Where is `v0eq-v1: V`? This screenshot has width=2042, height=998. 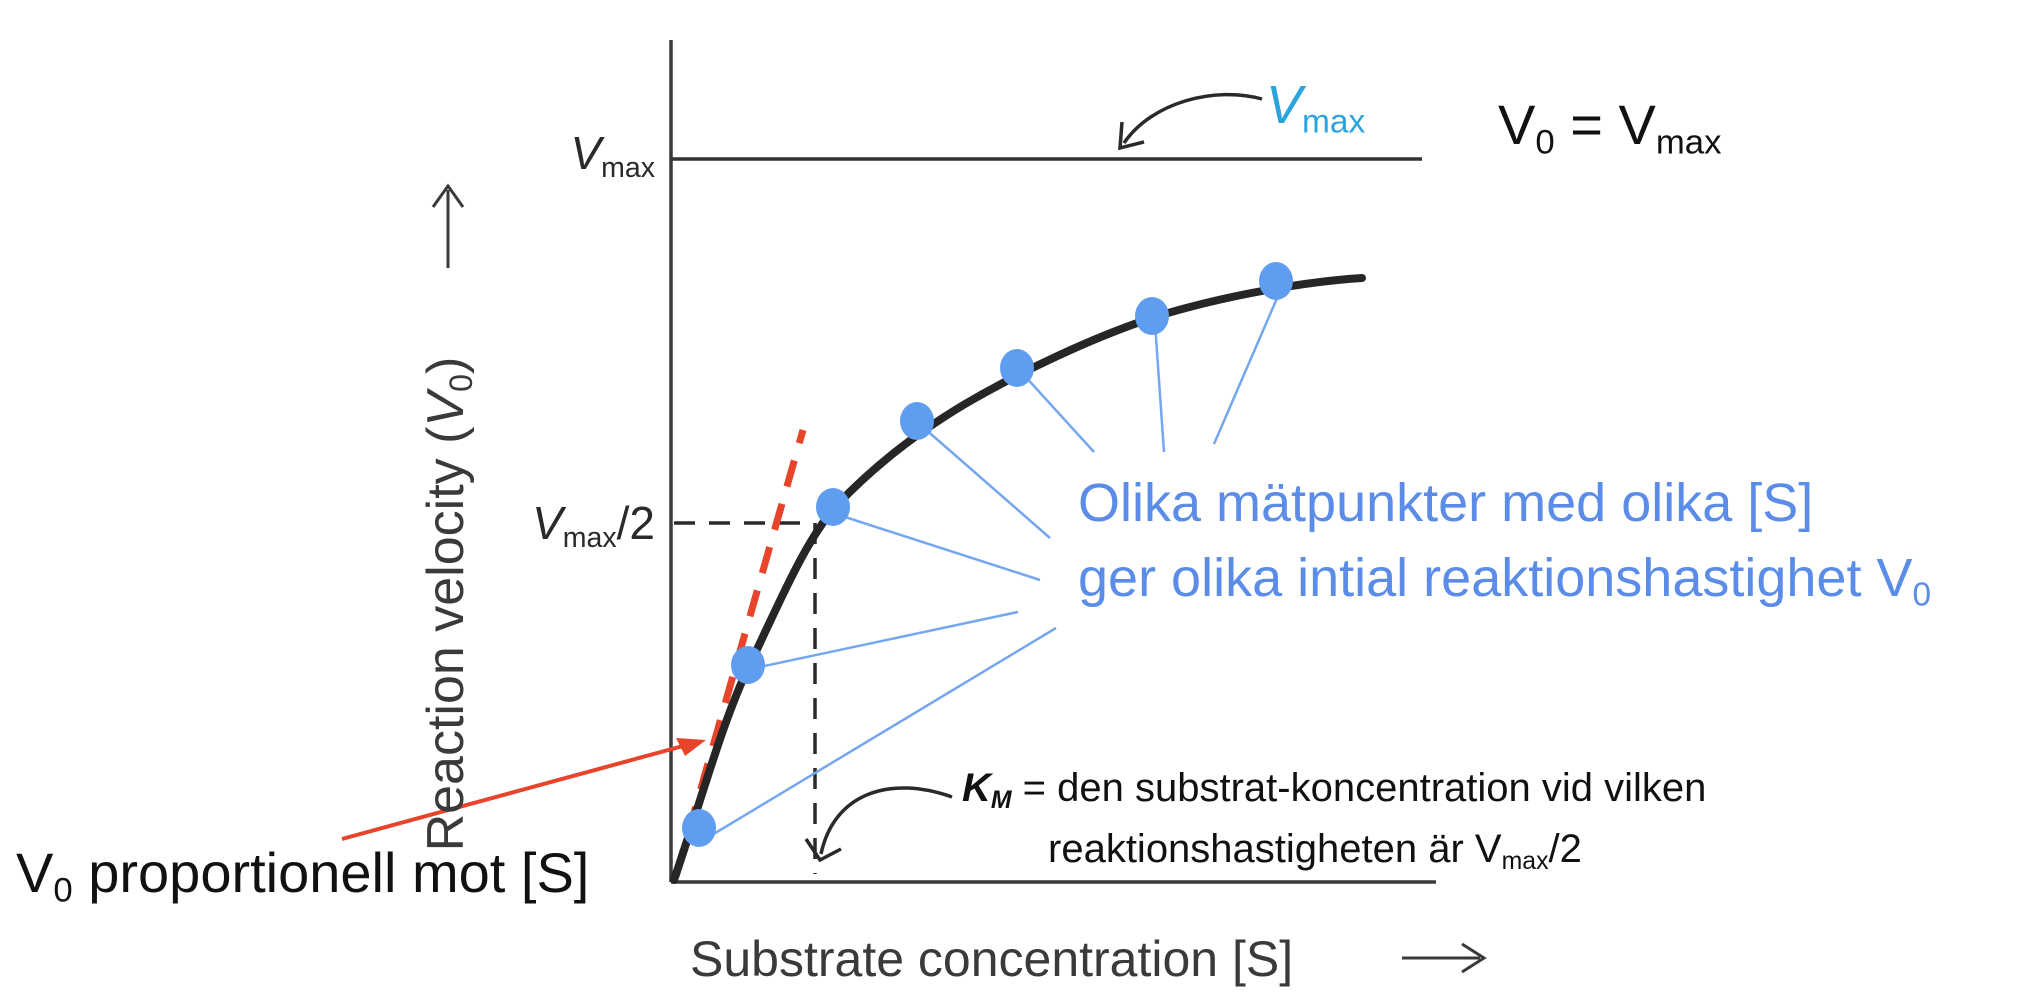
v0eq-v1: V is located at coordinates (1517, 124).